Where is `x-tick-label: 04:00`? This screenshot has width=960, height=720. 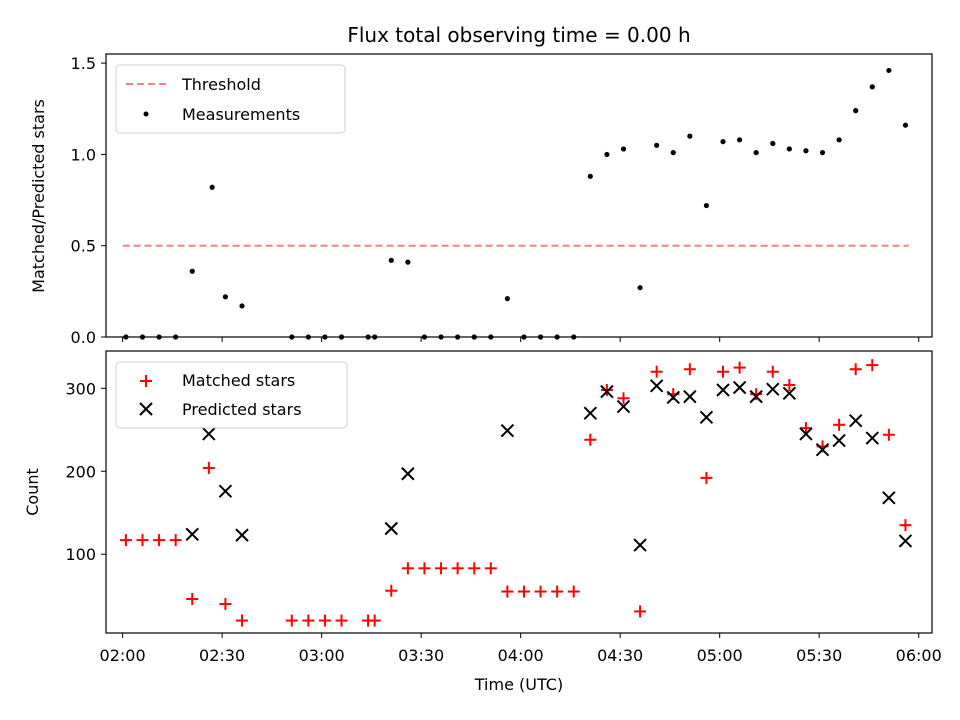
x-tick-label: 04:00 is located at coordinates (521, 655).